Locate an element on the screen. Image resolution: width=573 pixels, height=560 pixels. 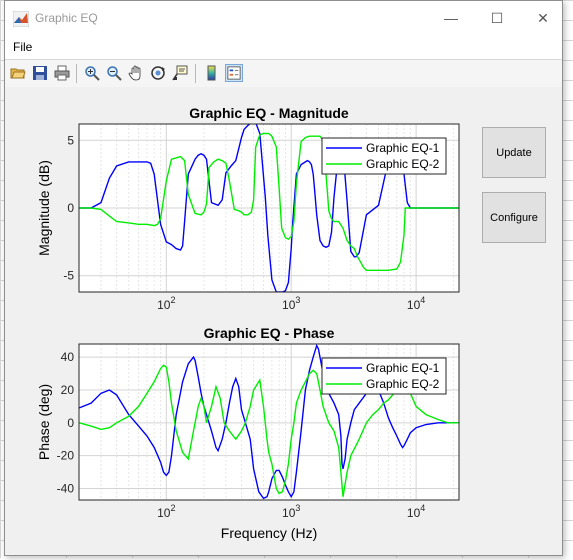
y-tick-label: -40 is located at coordinates (66, 489).